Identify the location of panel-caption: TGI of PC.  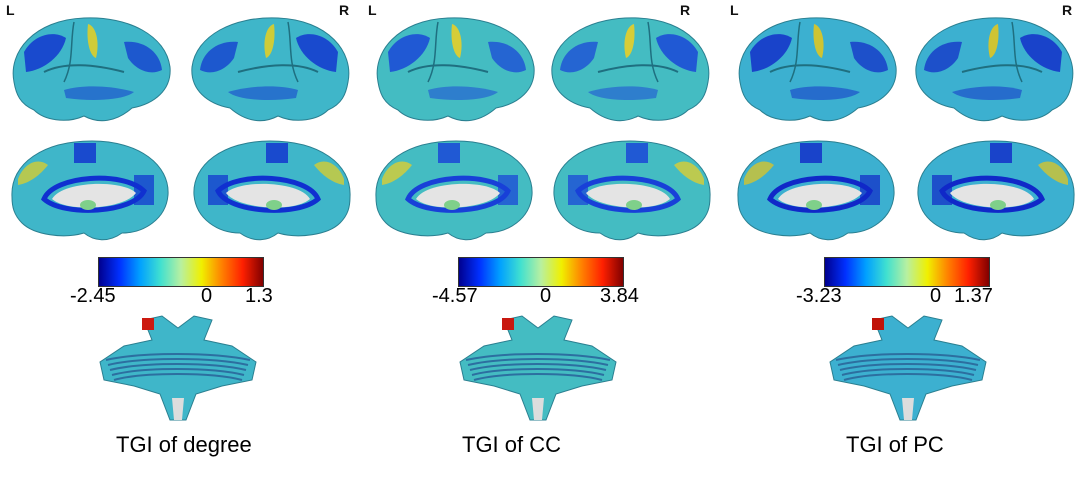
(895, 444).